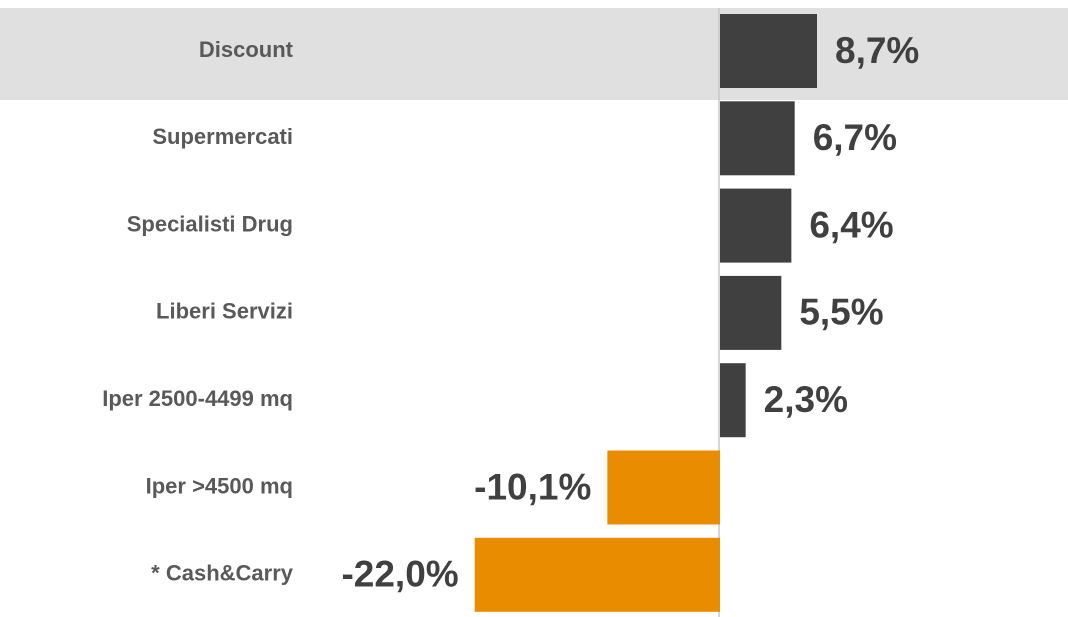 The width and height of the screenshot is (1068, 617). Describe the element at coordinates (222, 136) in the screenshot. I see `category-label: Supermercati` at that location.